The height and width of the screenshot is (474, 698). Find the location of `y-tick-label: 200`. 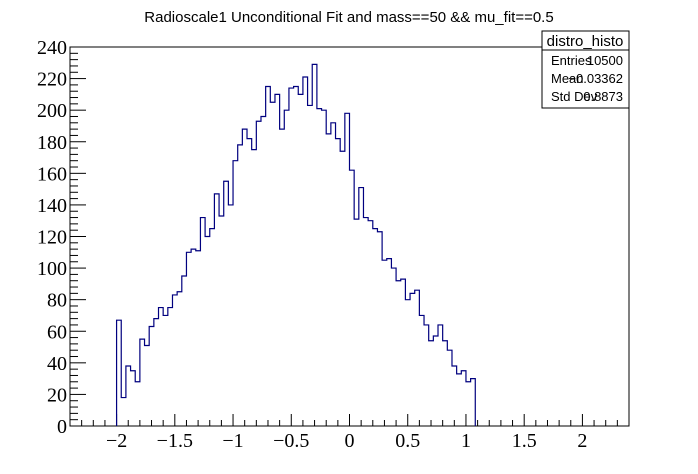

y-tick-label: 200 is located at coordinates (52, 111).